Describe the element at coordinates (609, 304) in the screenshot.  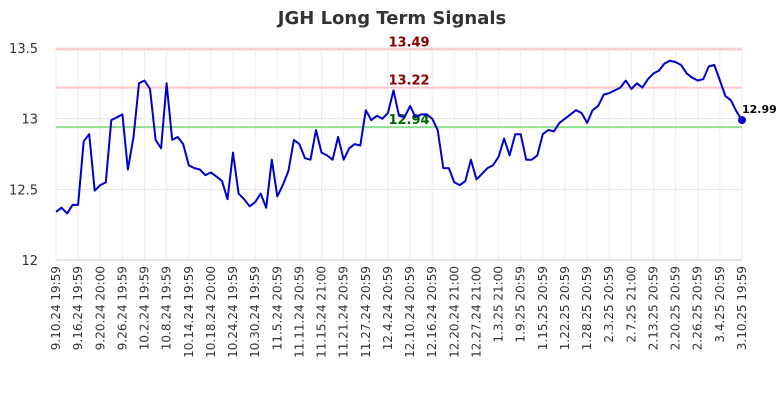
I see `x-tick-label: 2.3.25 20:59` at that location.